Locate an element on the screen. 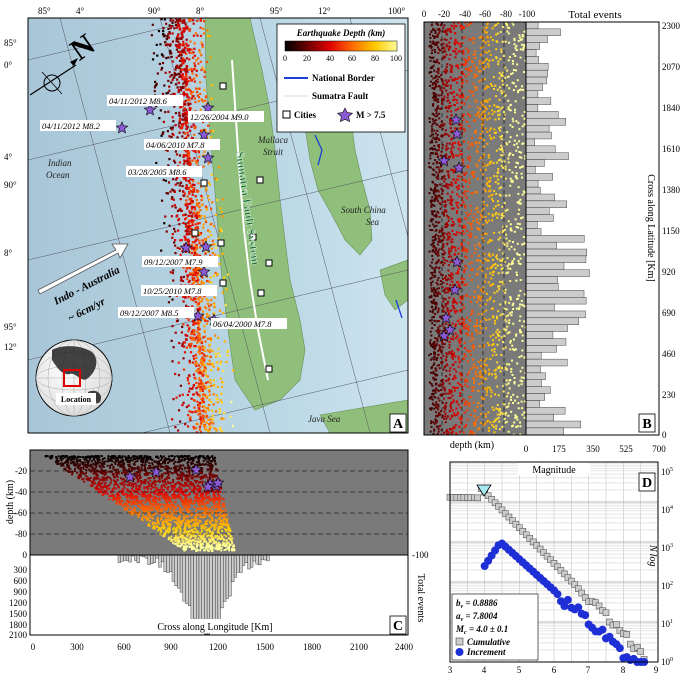 This screenshot has height=682, width=685. legend-border: National Border is located at coordinates (343, 78).